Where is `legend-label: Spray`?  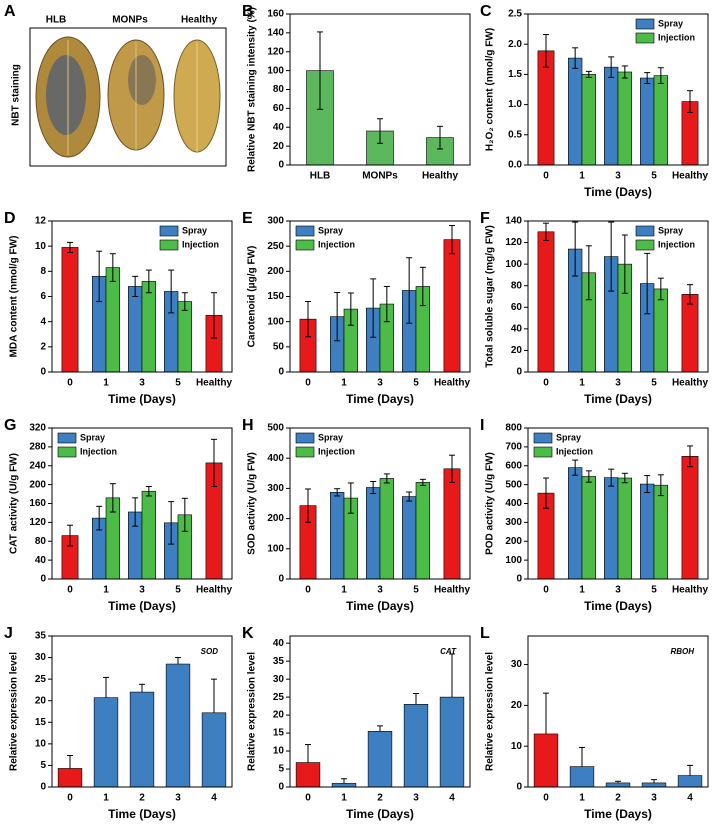 legend-label: Spray is located at coordinates (568, 437).